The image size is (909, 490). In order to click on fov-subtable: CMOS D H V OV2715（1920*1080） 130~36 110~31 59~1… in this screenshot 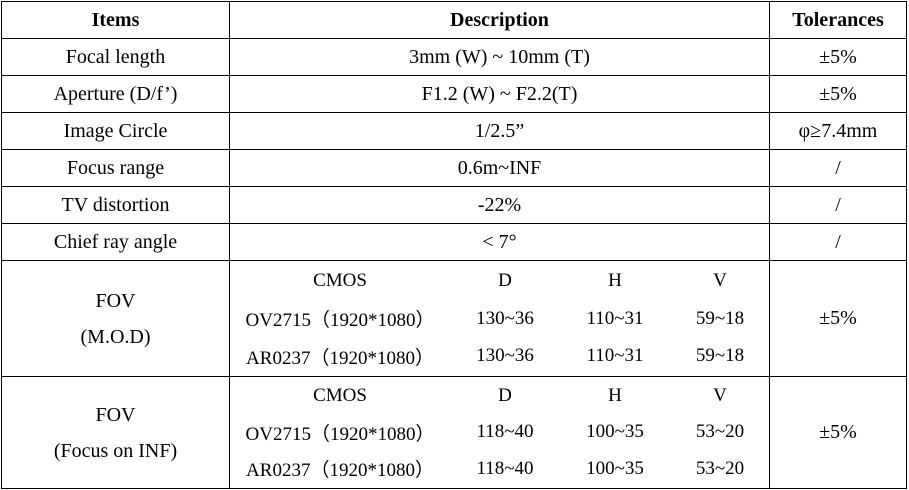, I will do `click(500, 318)`.